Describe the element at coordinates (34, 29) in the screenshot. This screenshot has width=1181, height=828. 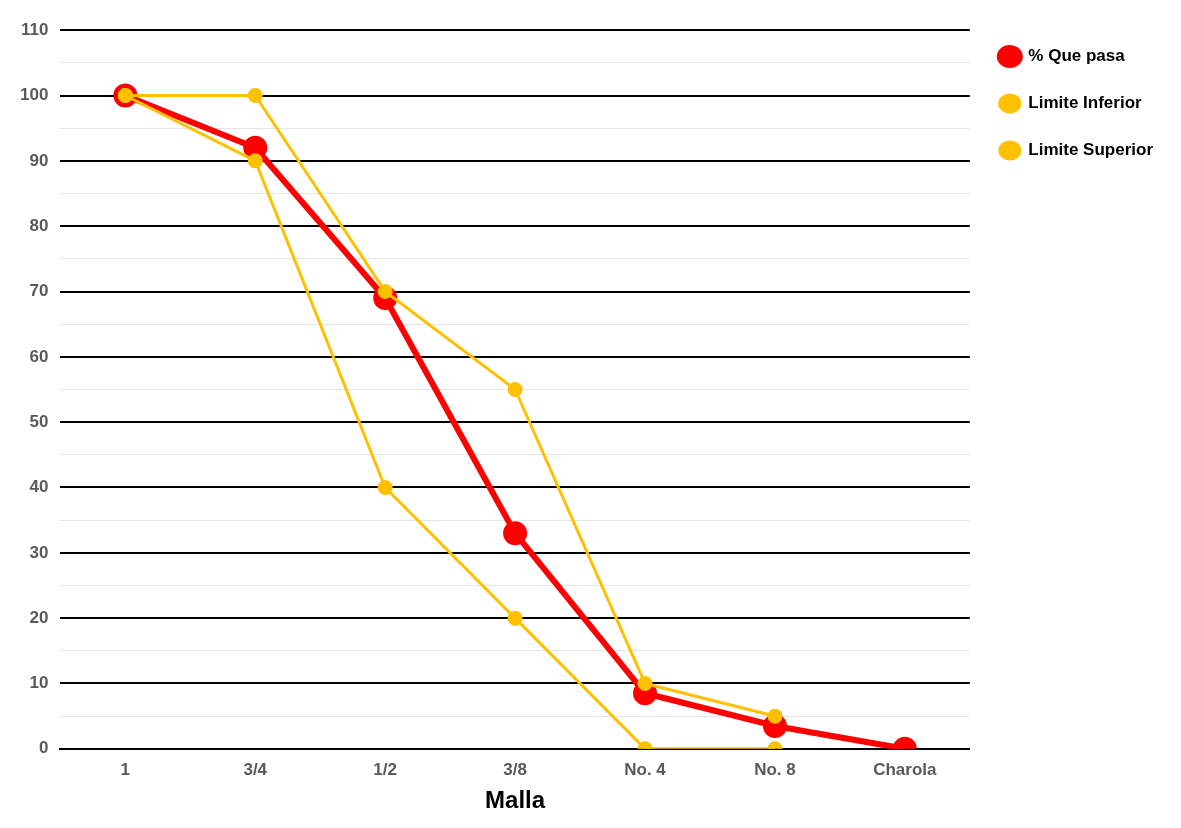
I see `y-tick-label: 110` at that location.